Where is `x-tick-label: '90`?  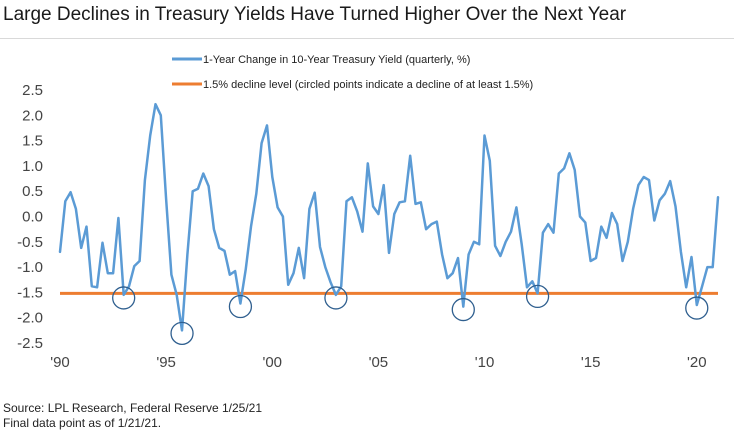 x-tick-label: '90 is located at coordinates (60, 362).